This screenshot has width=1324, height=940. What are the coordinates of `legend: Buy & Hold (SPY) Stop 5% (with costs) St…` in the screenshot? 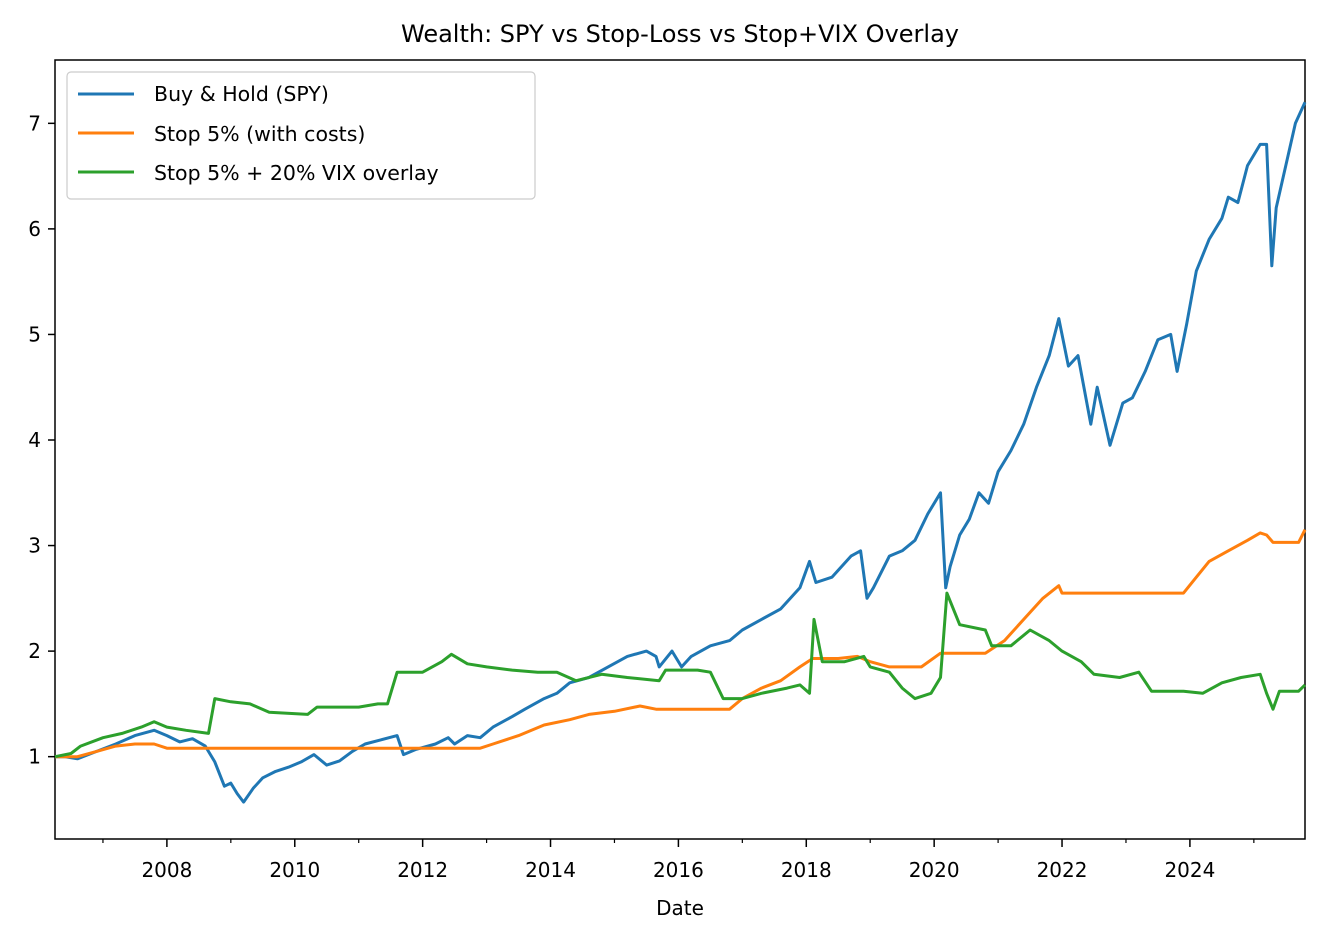 It's located at (301, 135).